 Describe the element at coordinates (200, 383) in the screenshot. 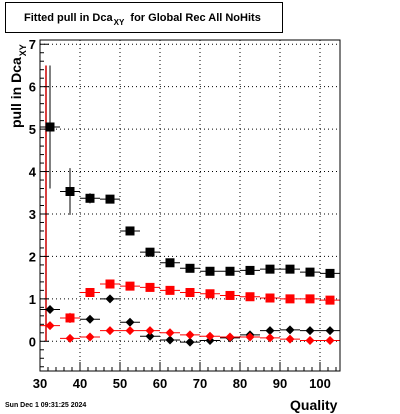

I see `x-tick-label: 70` at that location.